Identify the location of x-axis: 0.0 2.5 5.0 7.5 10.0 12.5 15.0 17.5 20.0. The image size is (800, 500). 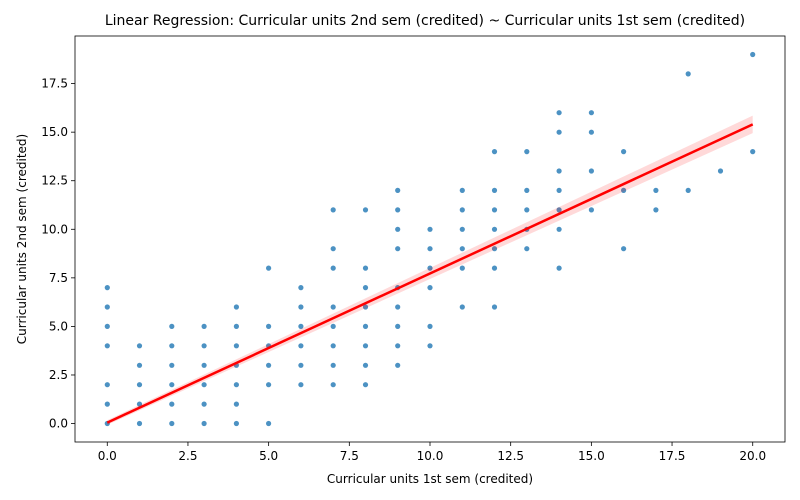
(432, 452).